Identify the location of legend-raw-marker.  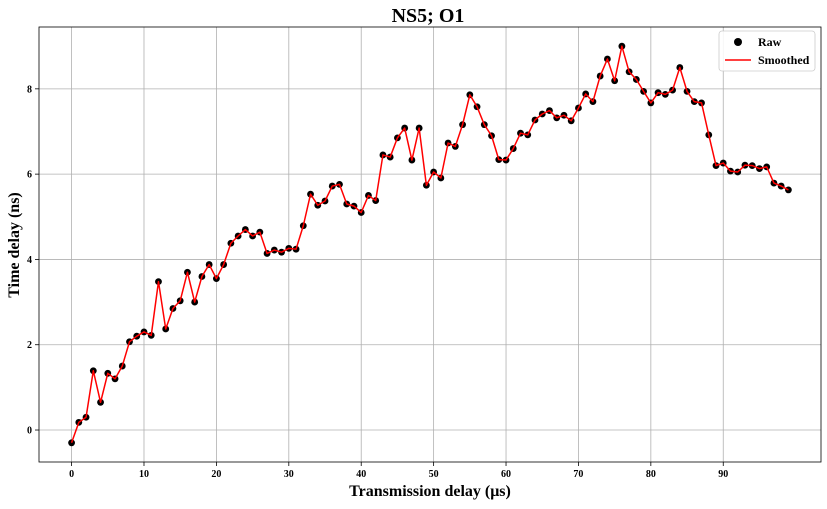
(738, 42).